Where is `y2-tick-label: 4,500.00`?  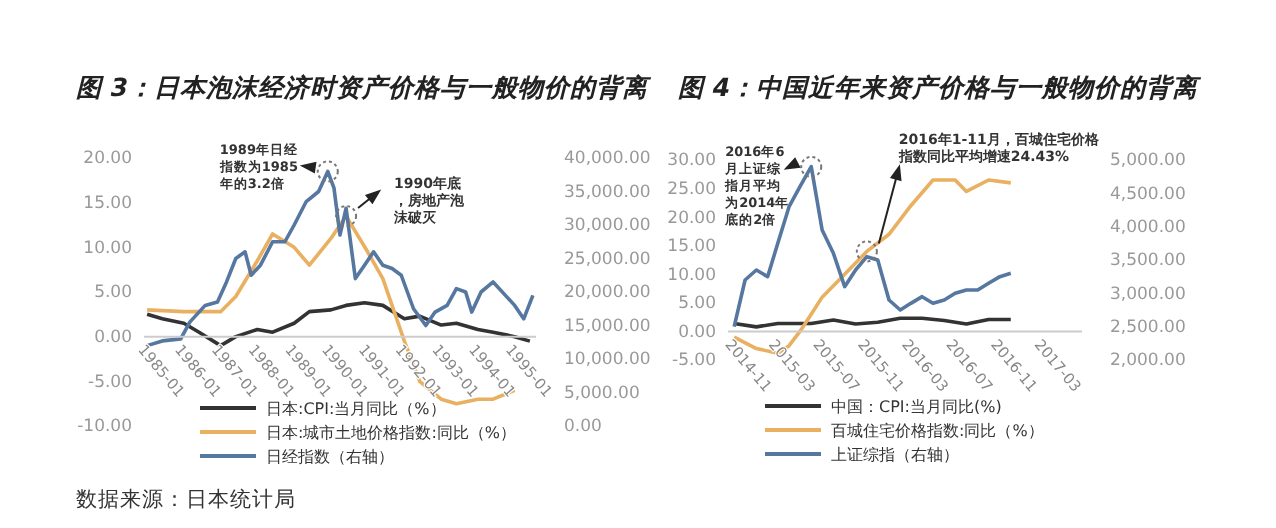 y2-tick-label: 4,500.00 is located at coordinates (1148, 194).